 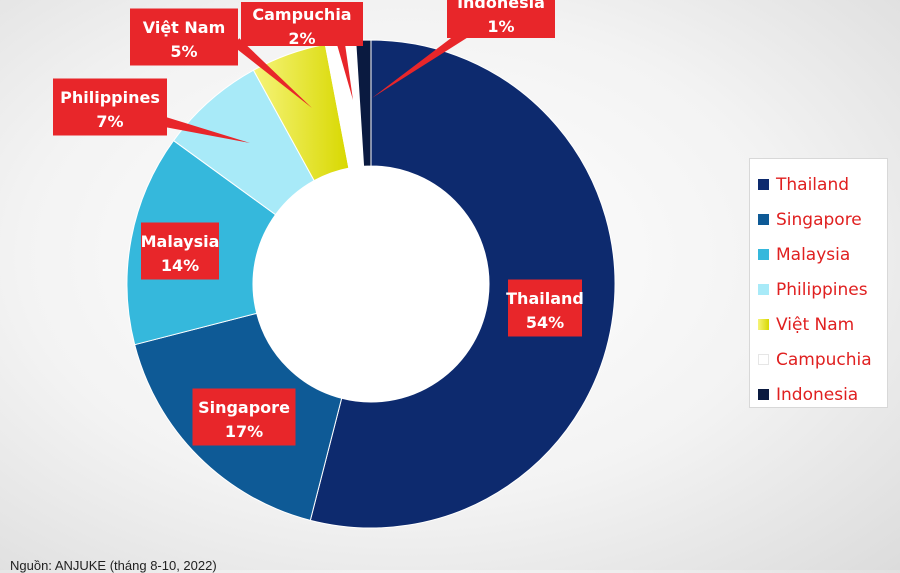 I want to click on legend-swatch-campuchia, so click(x=763, y=359).